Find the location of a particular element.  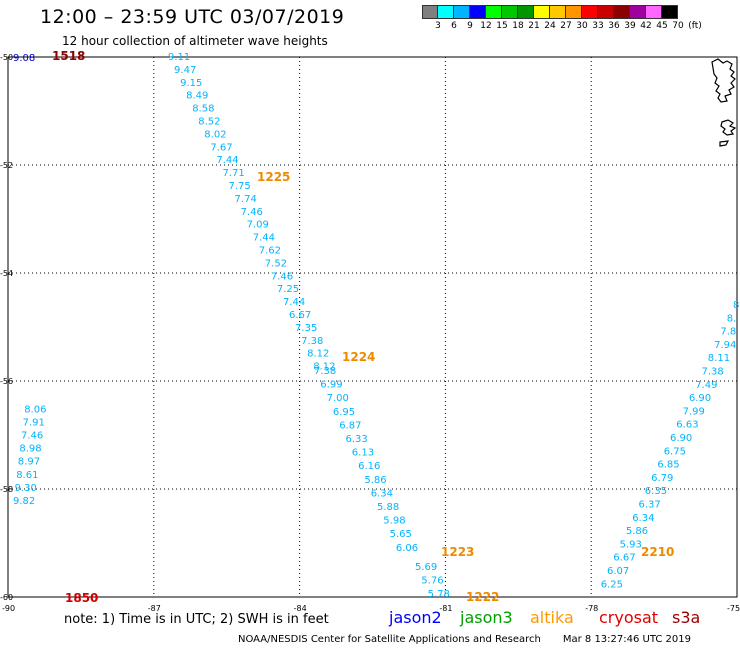

wave-height-value: 8.49 is located at coordinates (197, 96).